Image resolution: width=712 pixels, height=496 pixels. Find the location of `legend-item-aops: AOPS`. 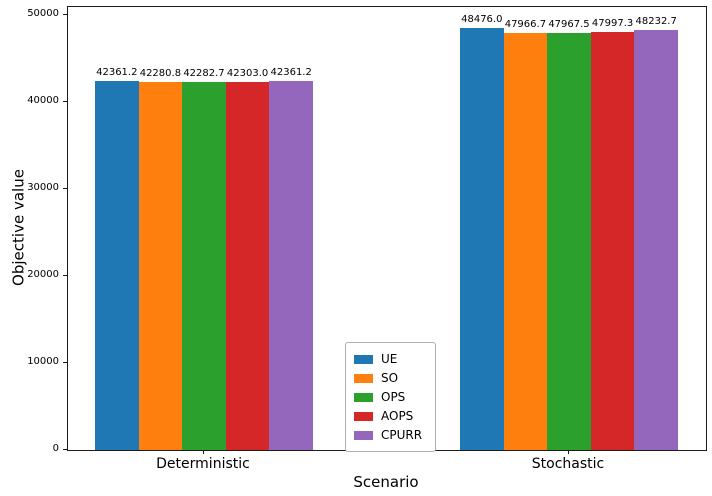

legend-item-aops: AOPS is located at coordinates (388, 416).